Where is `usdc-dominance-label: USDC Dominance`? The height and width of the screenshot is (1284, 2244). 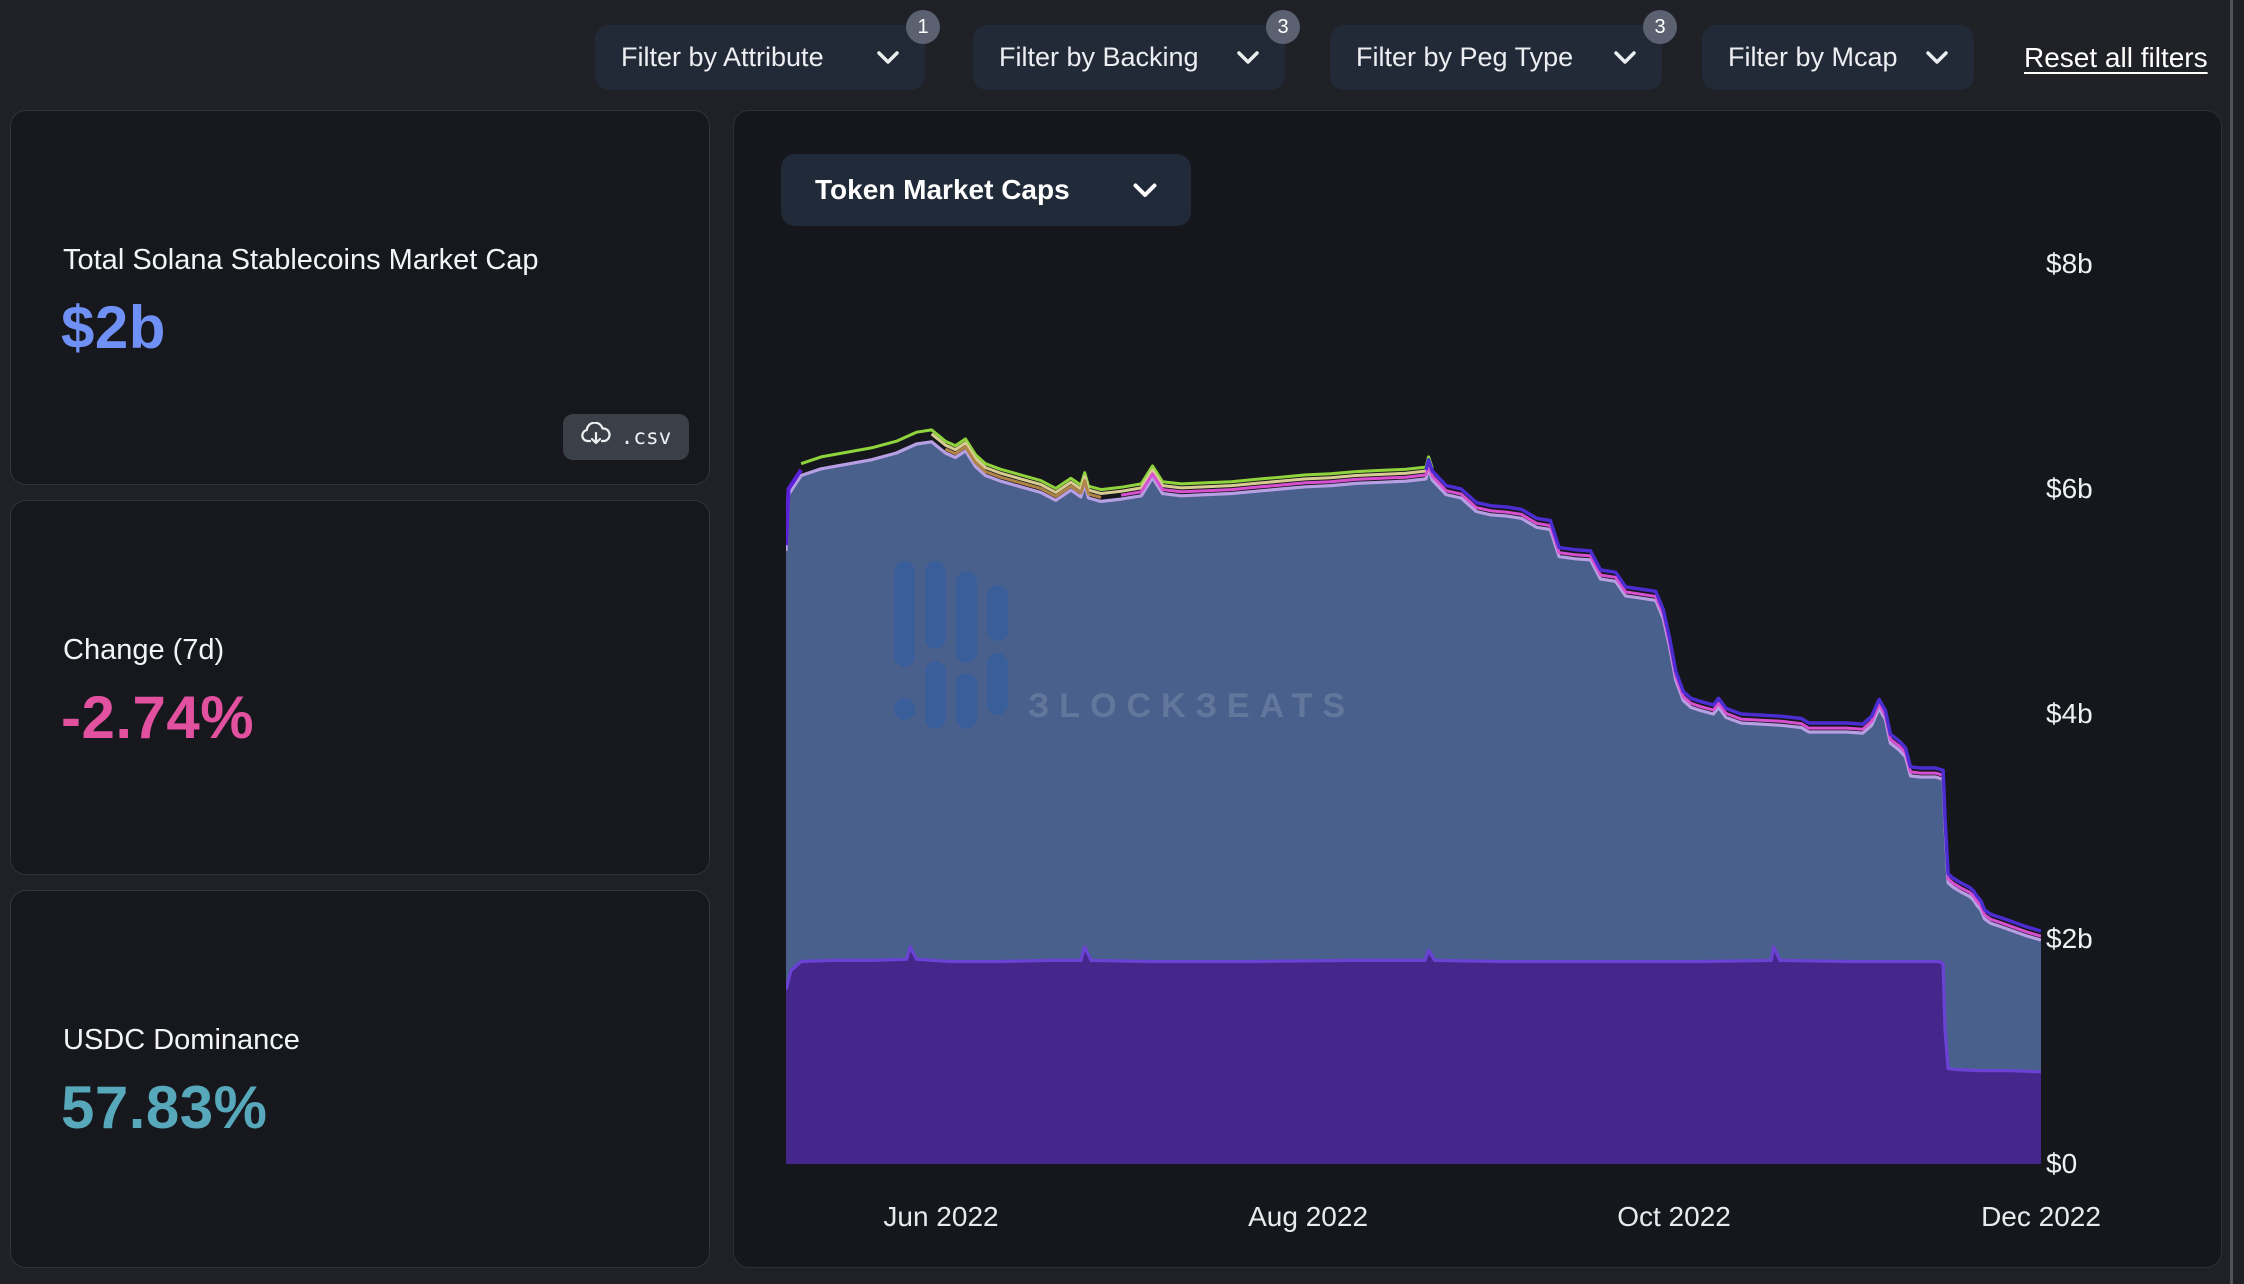
usdc-dominance-label: USDC Dominance is located at coordinates (181, 1040).